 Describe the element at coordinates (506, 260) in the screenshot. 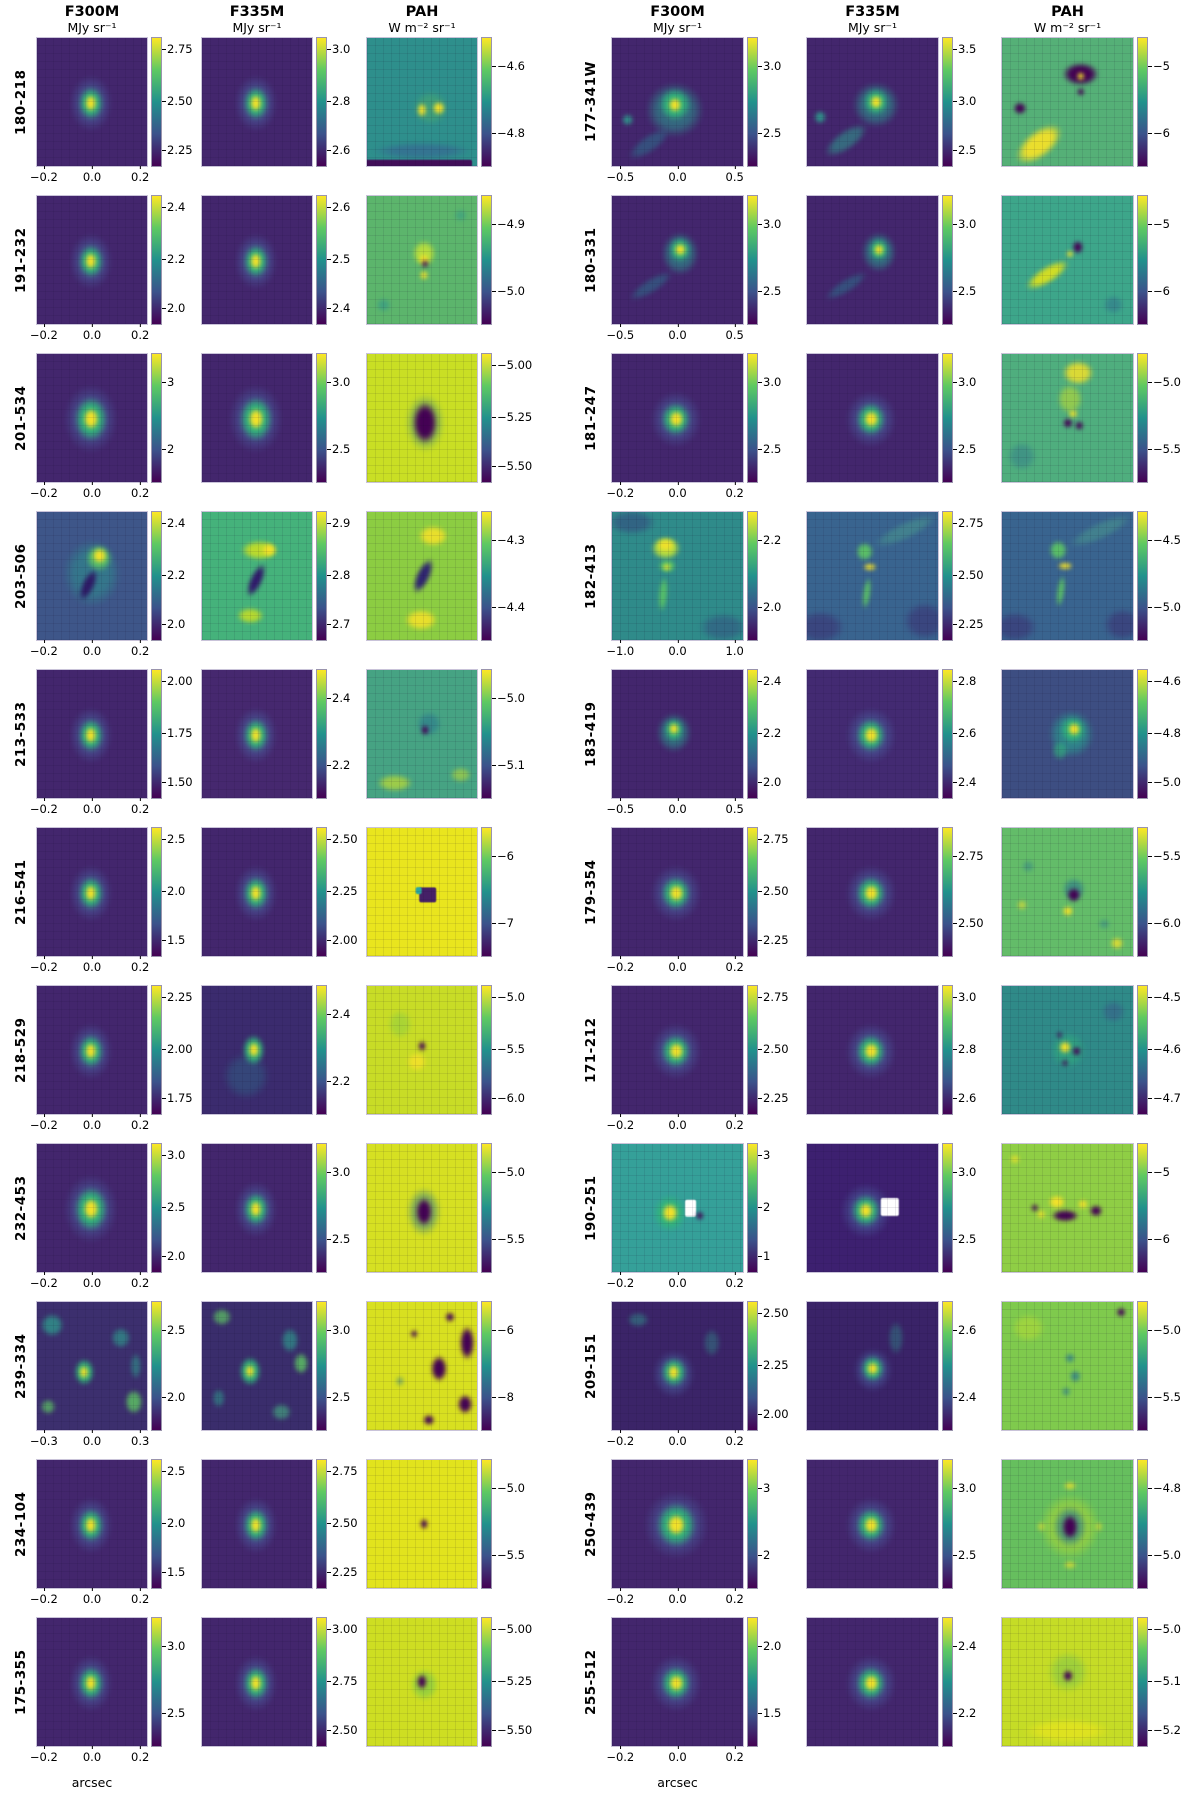

I see `colorbar-cell: −4.9 −5.0` at that location.